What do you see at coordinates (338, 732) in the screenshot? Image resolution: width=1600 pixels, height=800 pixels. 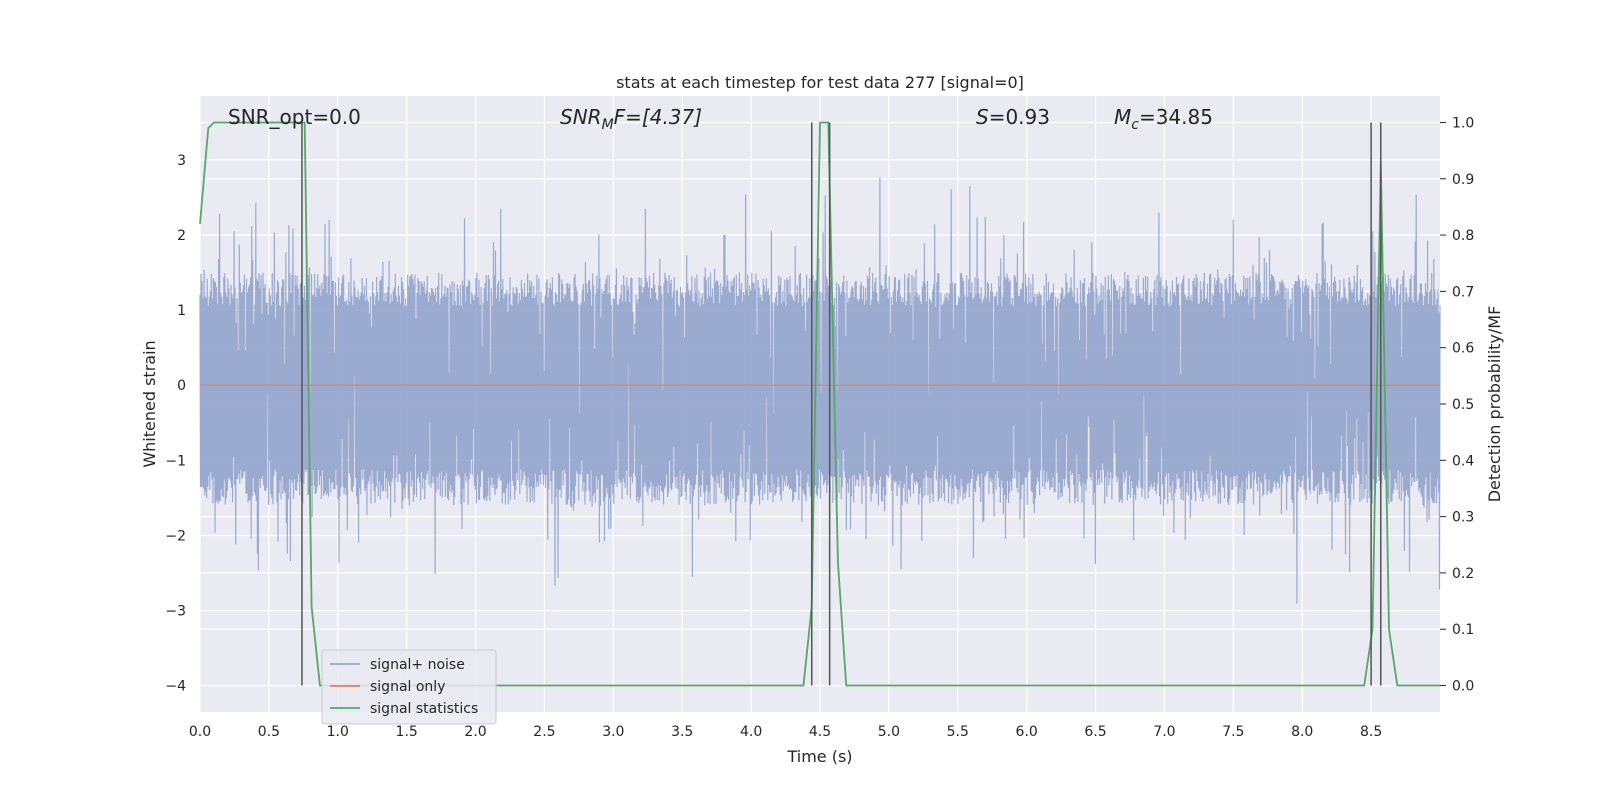 I see `x-tick-label: 1.0` at bounding box center [338, 732].